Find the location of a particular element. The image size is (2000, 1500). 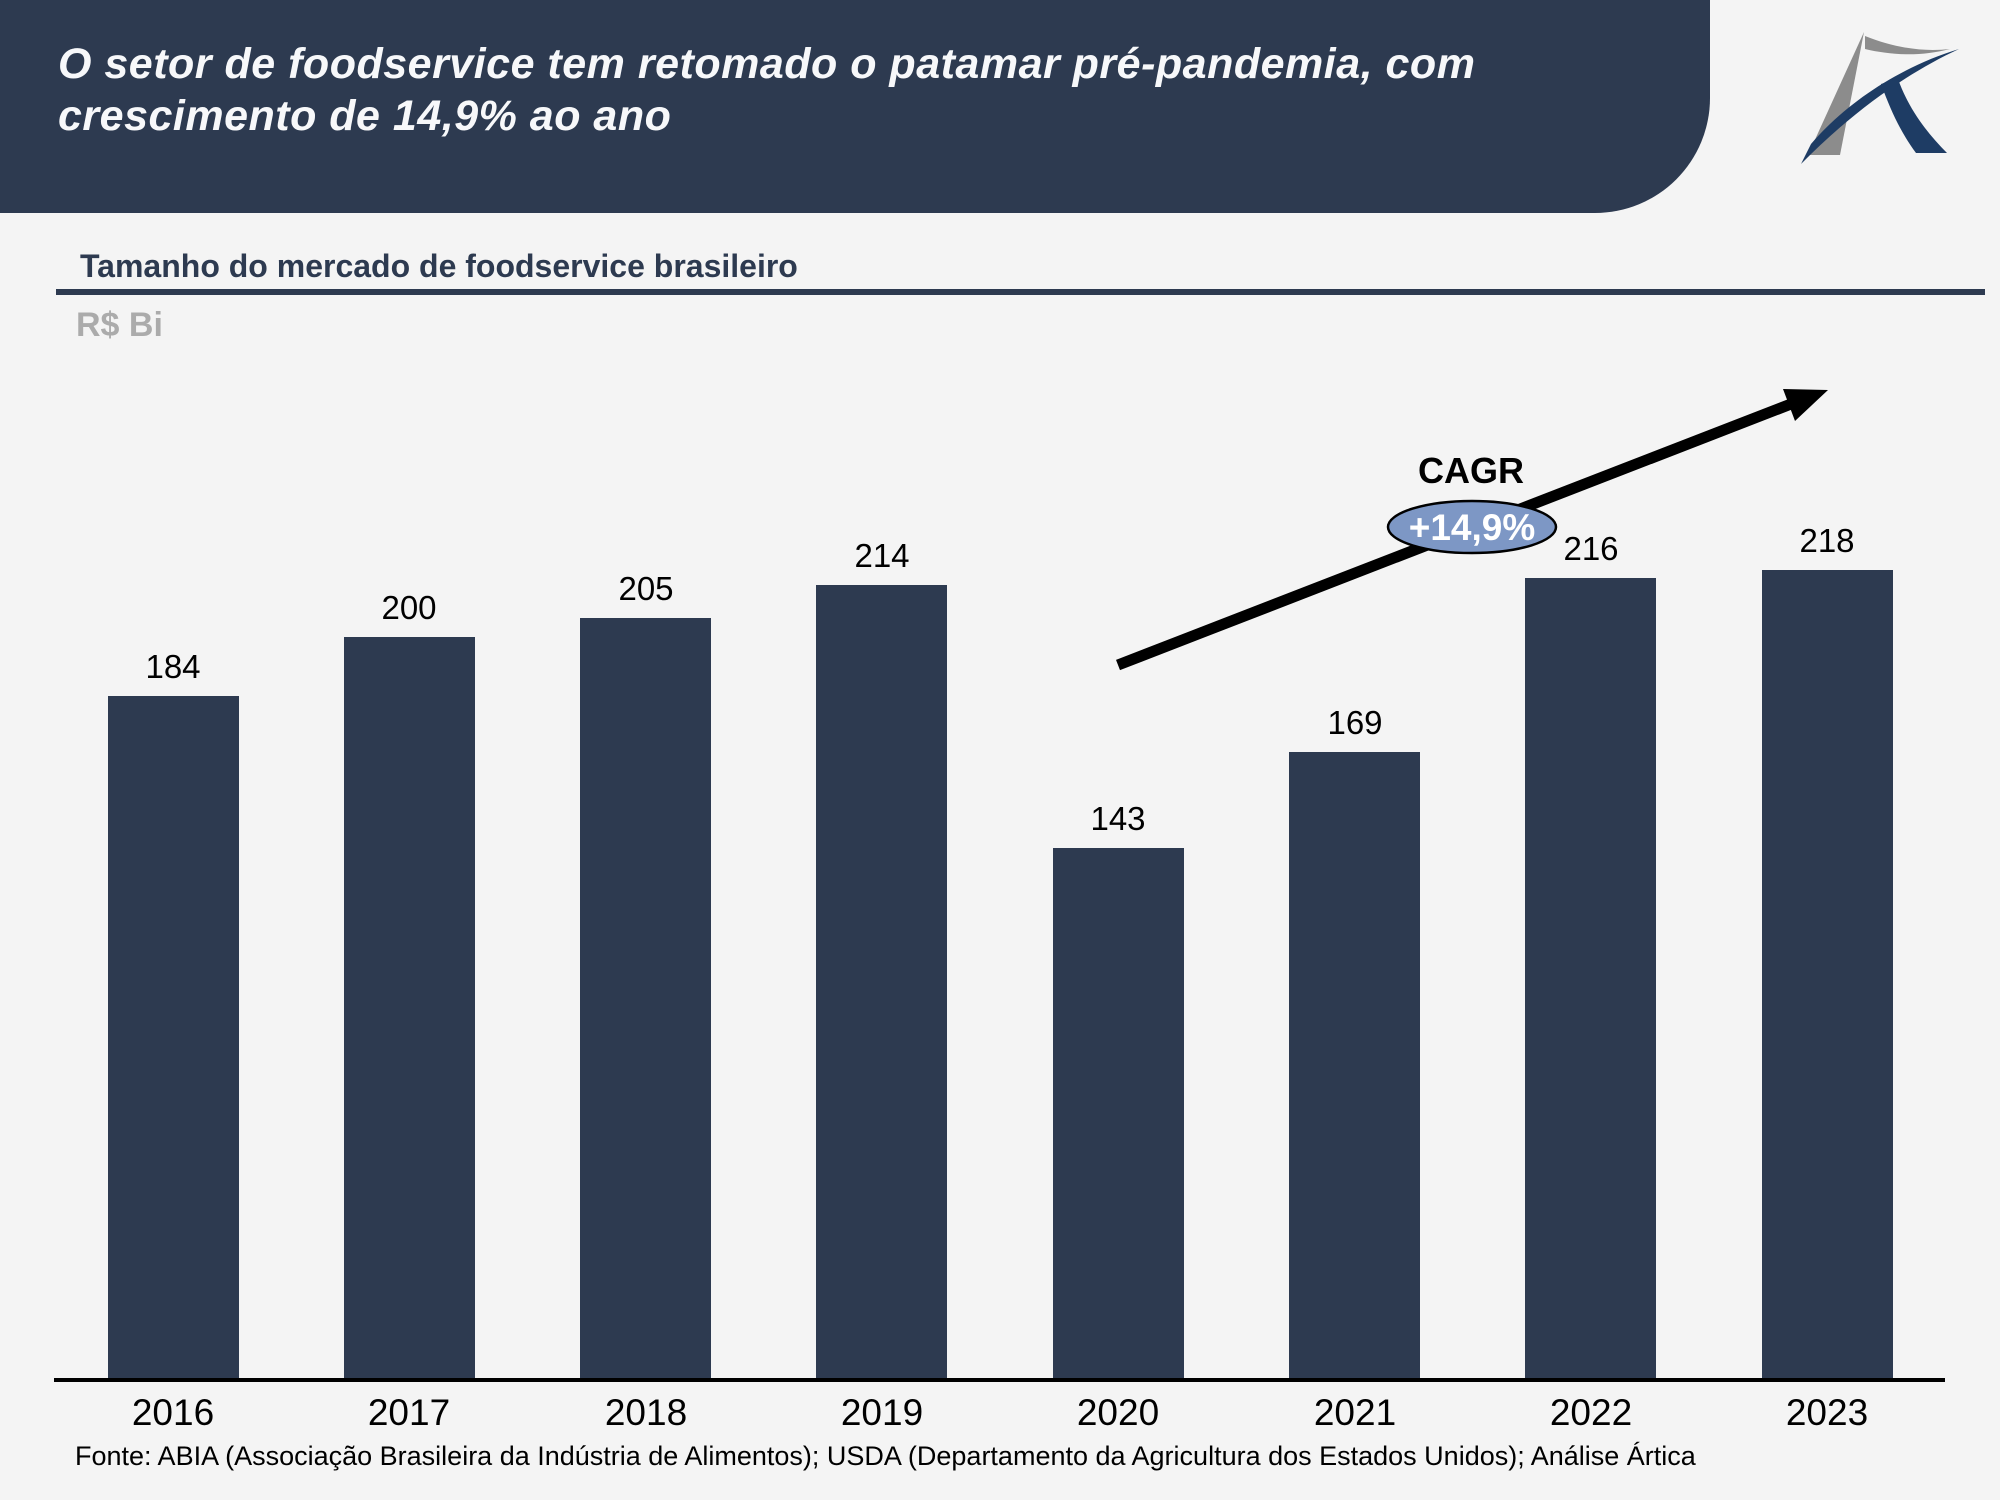

bar-2018 is located at coordinates (645, 998).